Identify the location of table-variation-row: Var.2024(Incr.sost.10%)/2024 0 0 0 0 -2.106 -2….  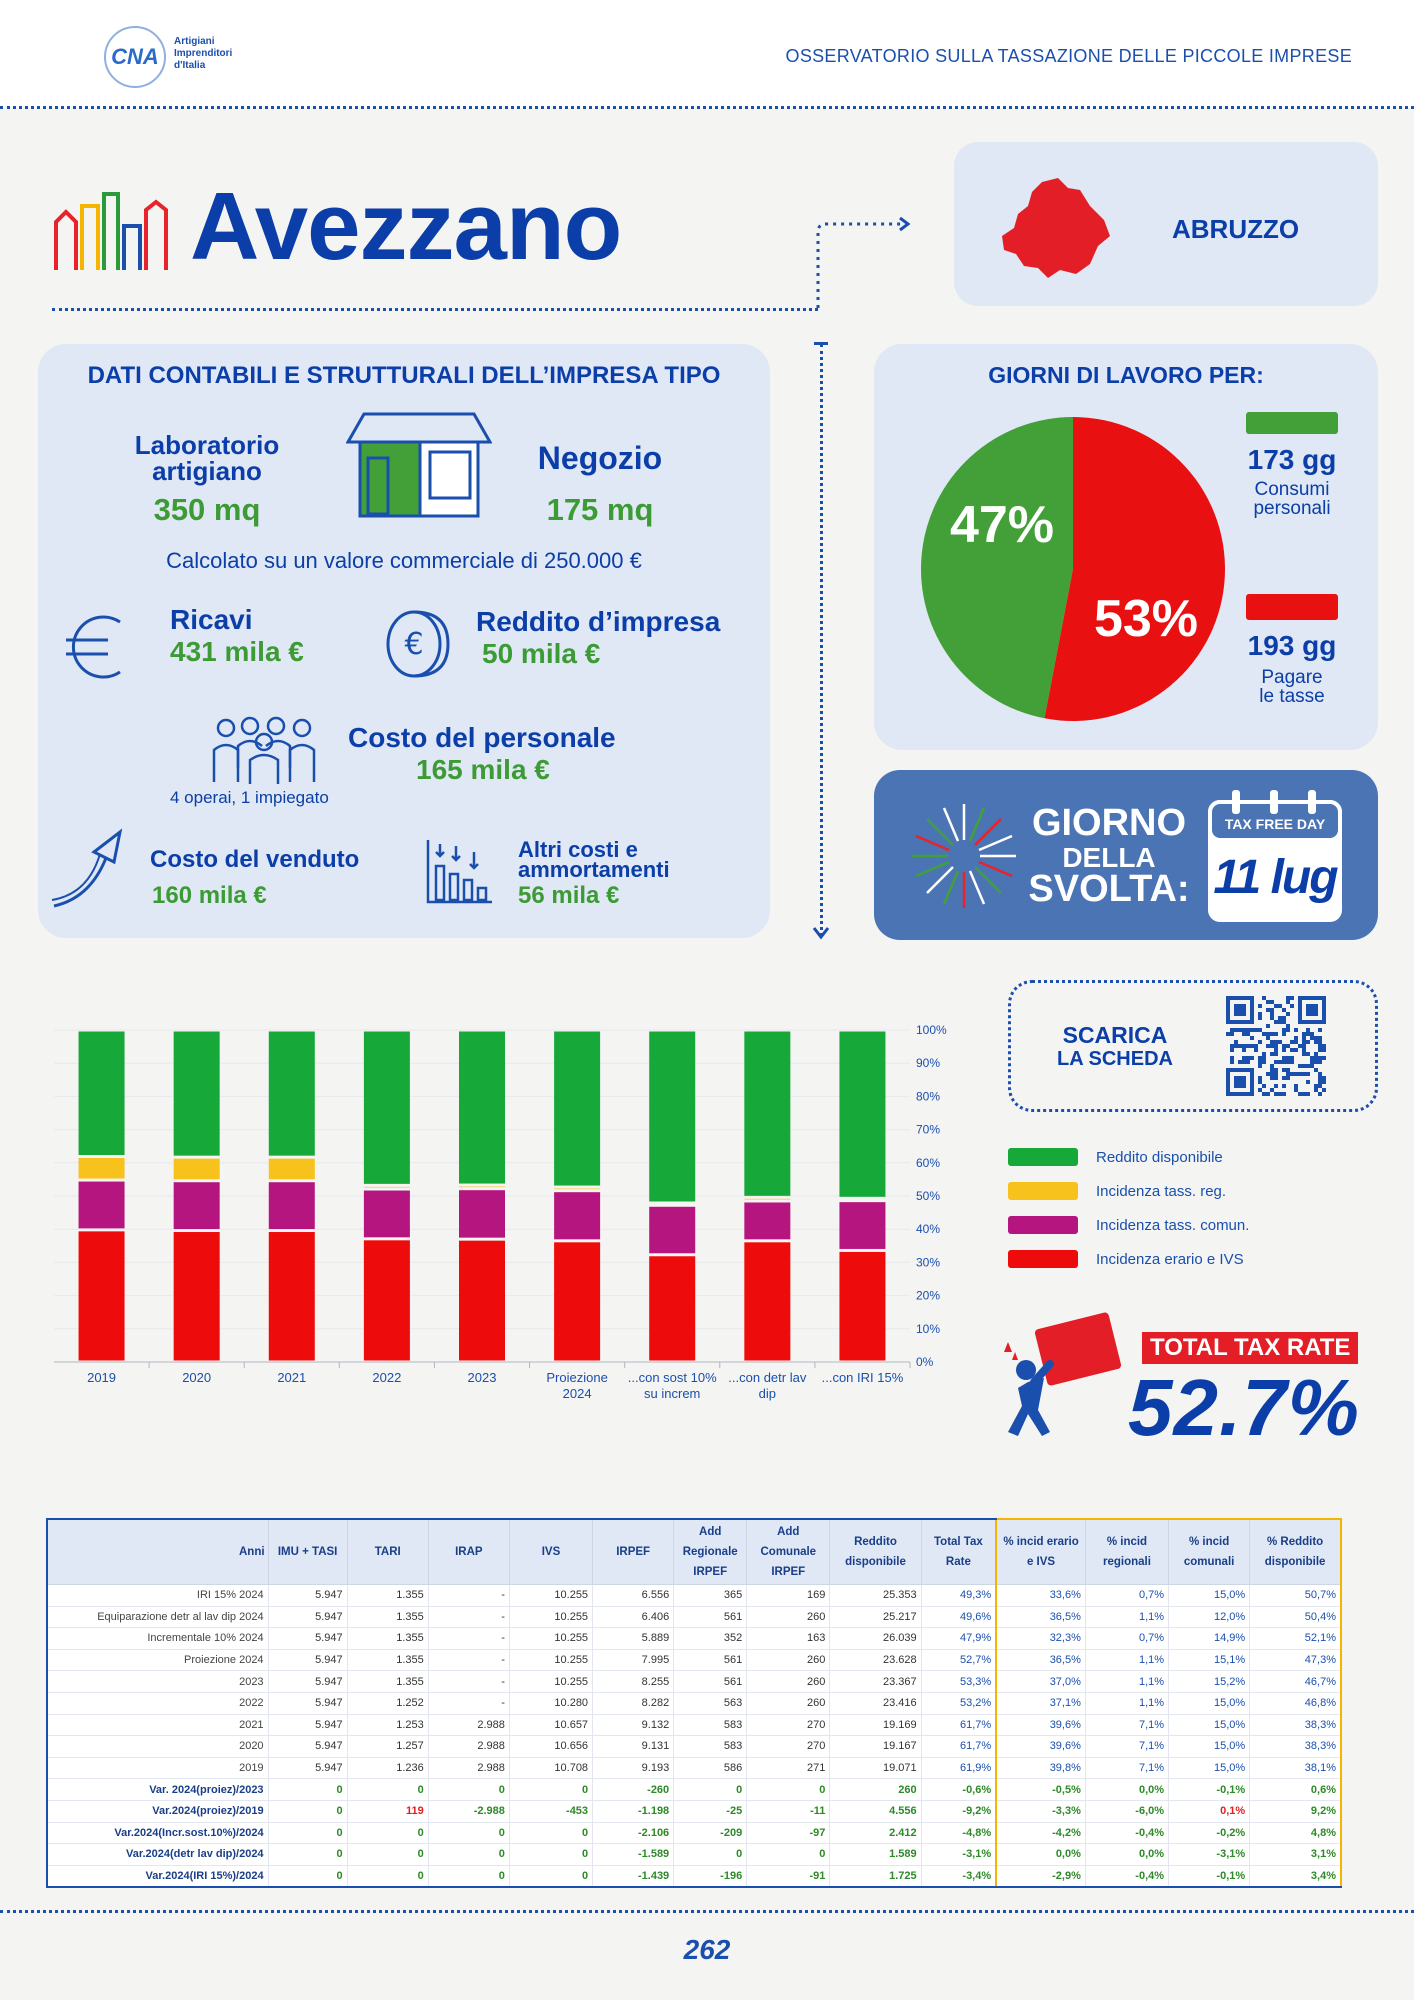
(694, 1833).